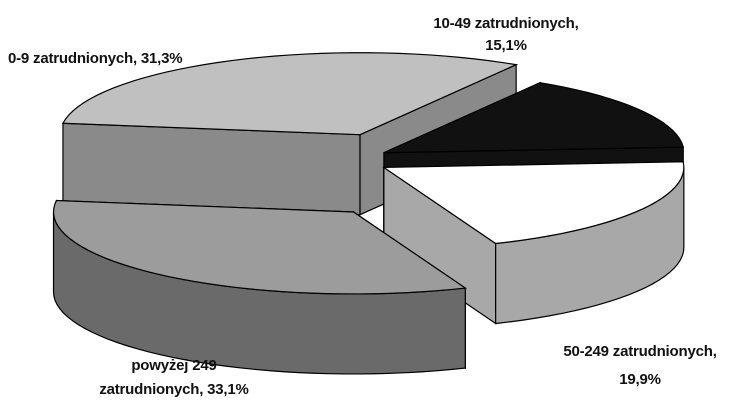  Describe the element at coordinates (259, 247) in the screenshot. I see `pie-slice-top-powy-ej-249-zatrudnionych` at that location.